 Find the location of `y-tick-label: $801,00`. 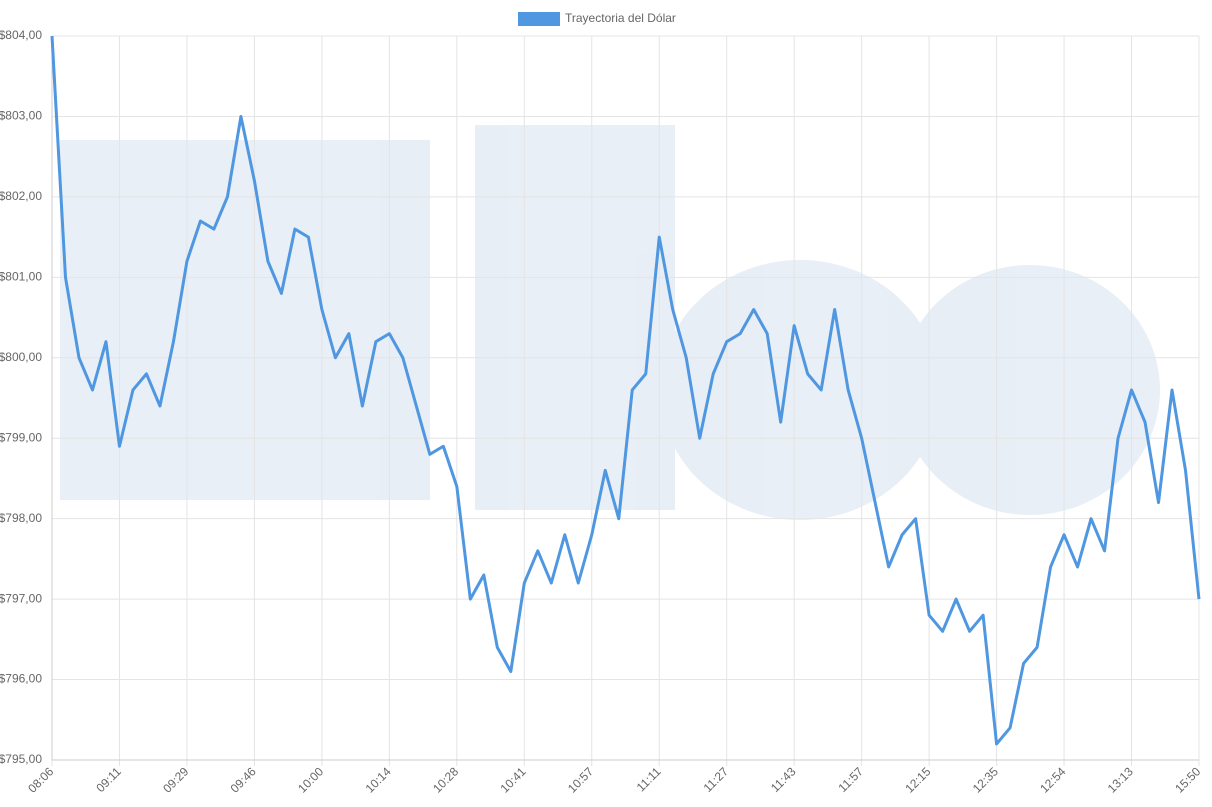

y-tick-label: $801,00 is located at coordinates (21, 277).